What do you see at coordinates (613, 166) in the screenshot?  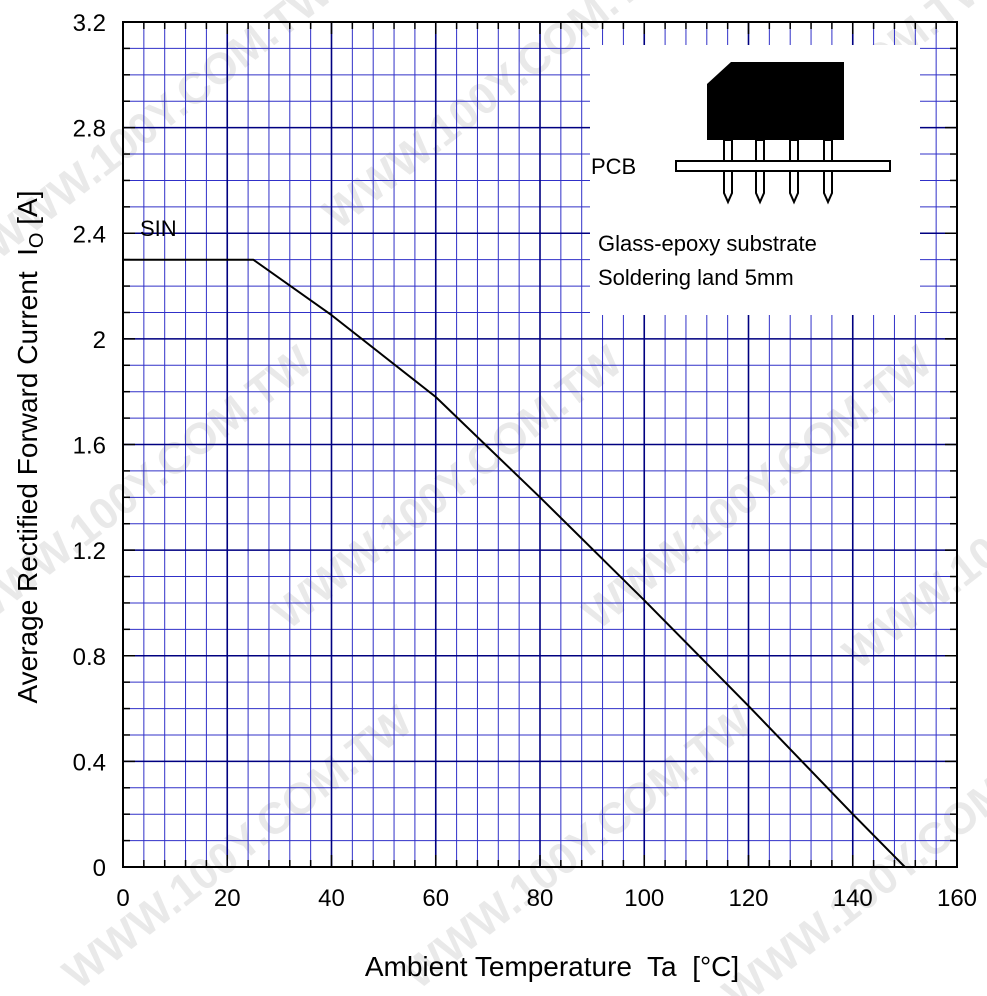 I see `pcb-label: PCB` at bounding box center [613, 166].